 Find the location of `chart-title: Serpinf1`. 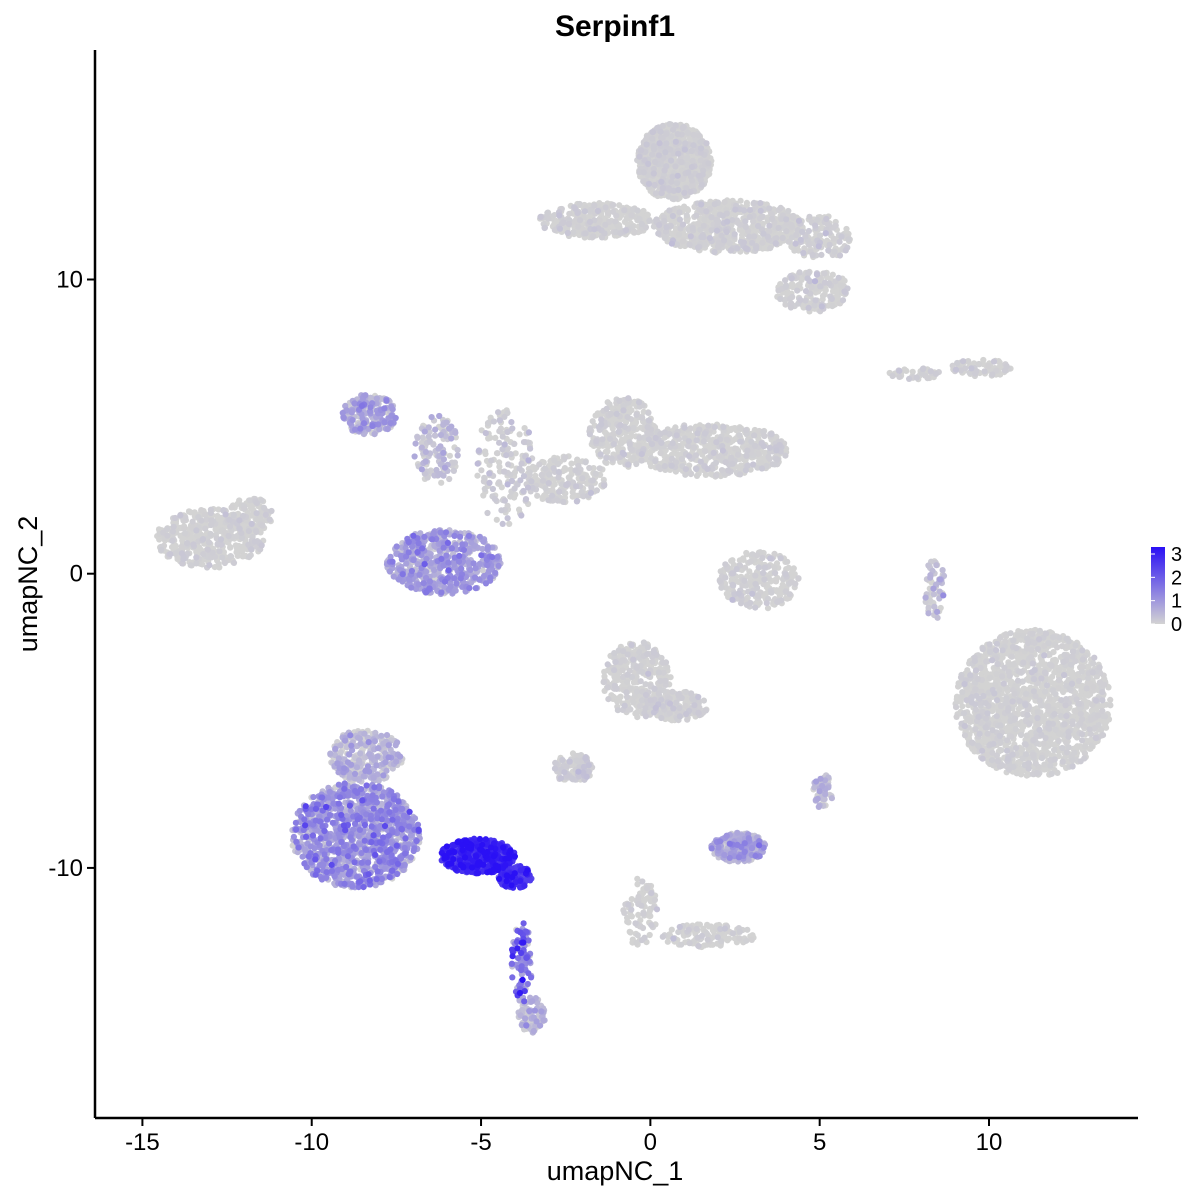

chart-title: Serpinf1 is located at coordinates (615, 26).